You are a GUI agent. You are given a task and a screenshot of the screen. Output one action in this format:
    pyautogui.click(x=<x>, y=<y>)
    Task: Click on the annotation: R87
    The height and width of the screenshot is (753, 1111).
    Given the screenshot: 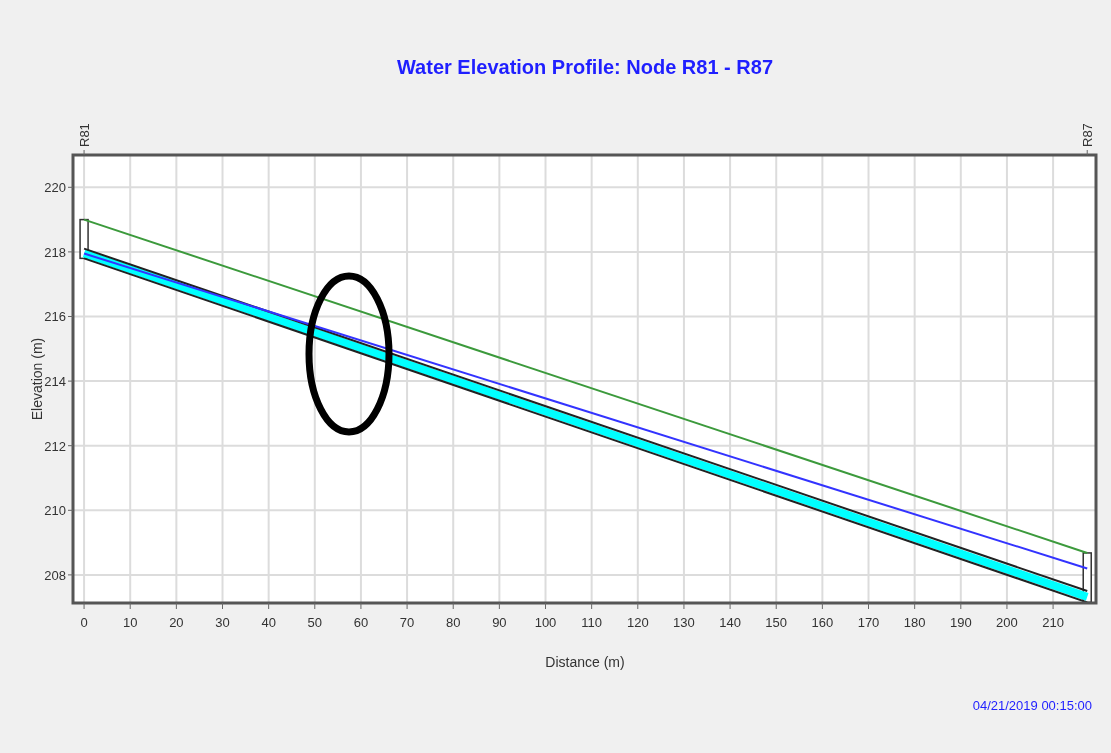 What is the action you would take?
    pyautogui.click(x=1088, y=135)
    